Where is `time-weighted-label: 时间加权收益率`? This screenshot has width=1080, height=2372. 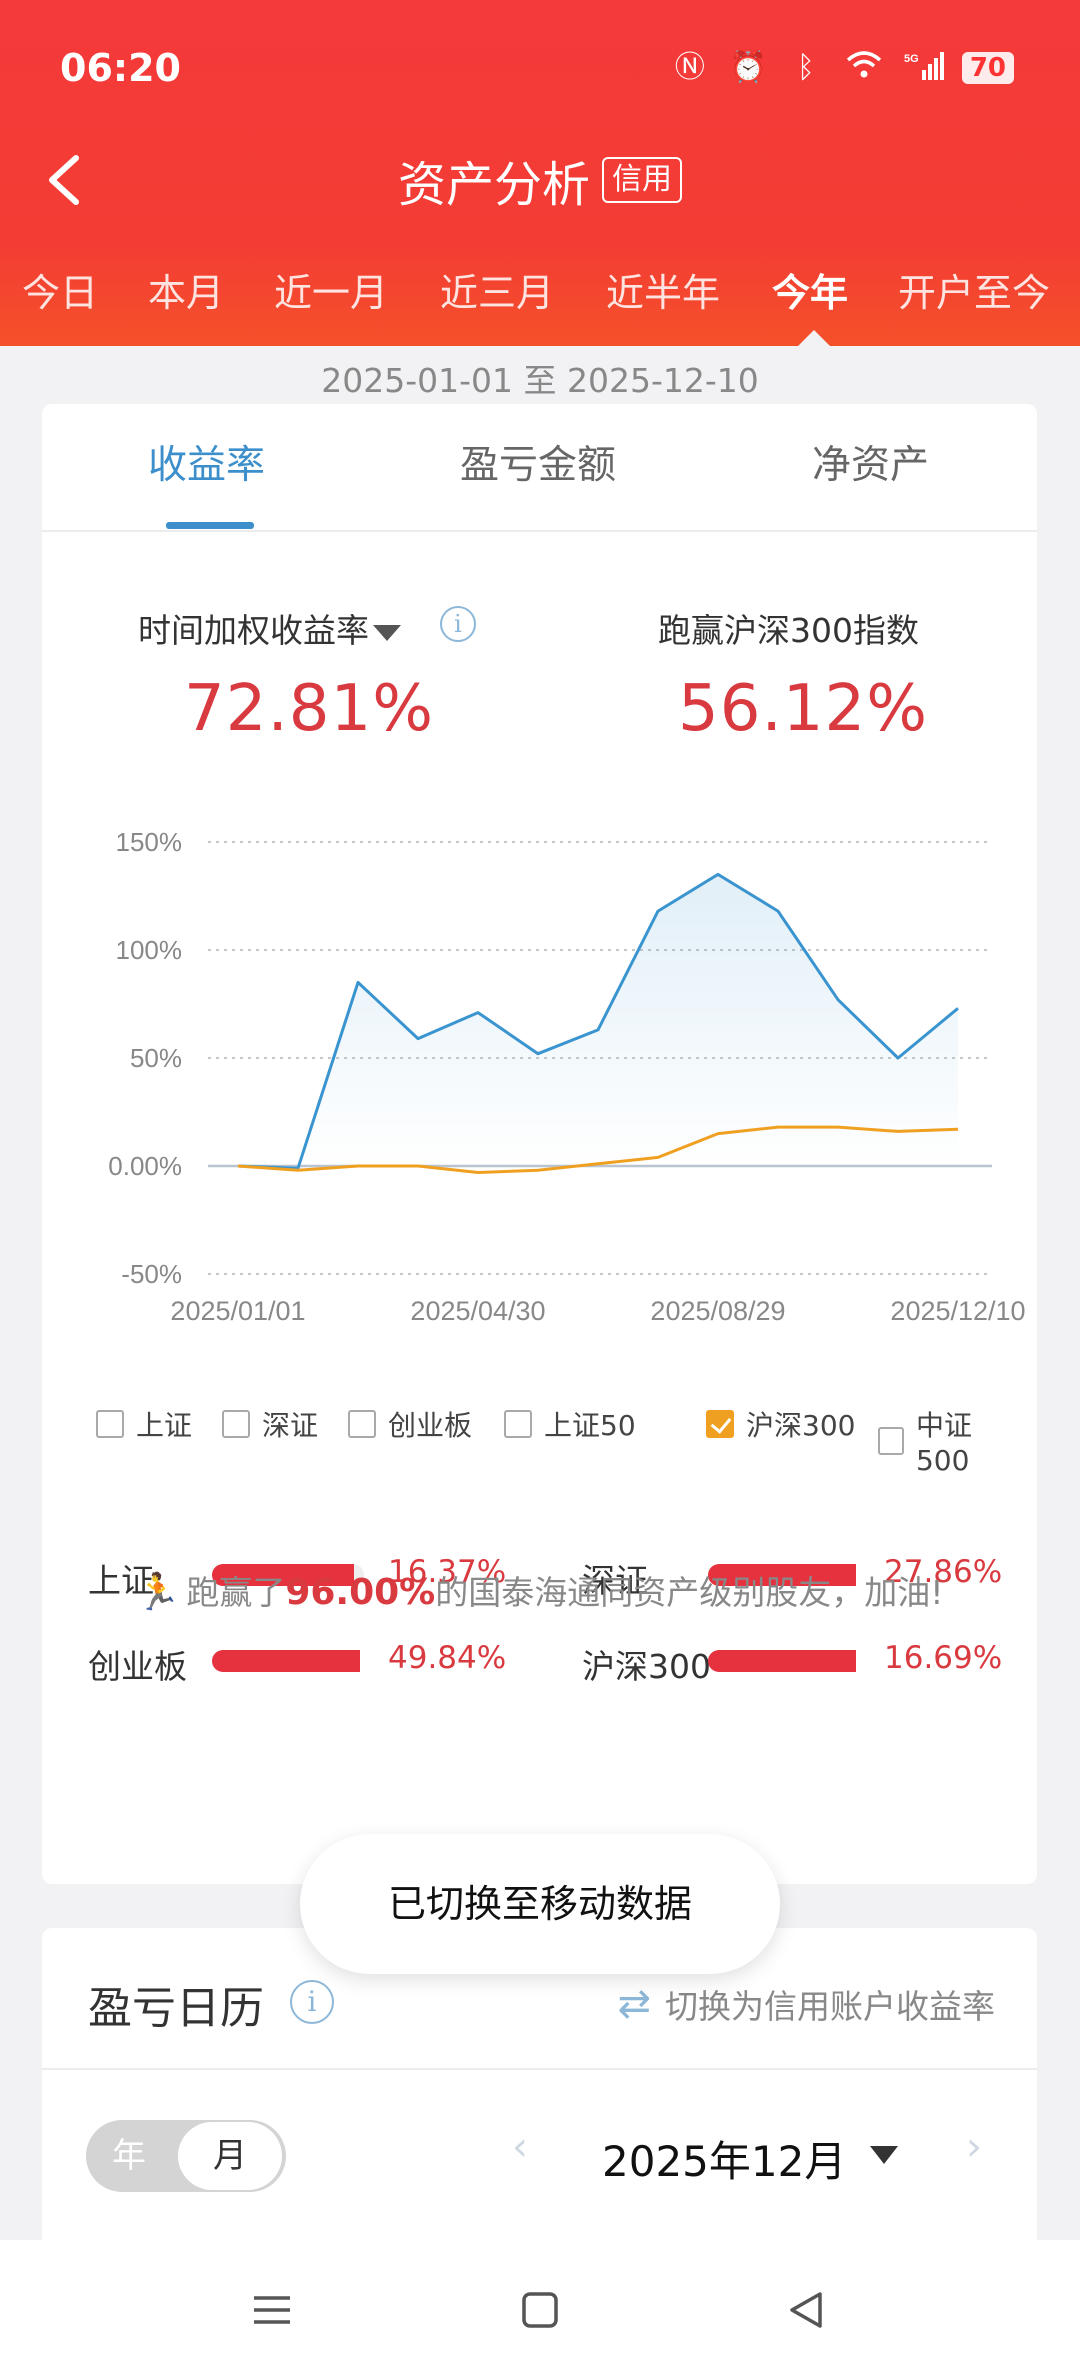 time-weighted-label: 时间加权收益率 is located at coordinates (269, 628).